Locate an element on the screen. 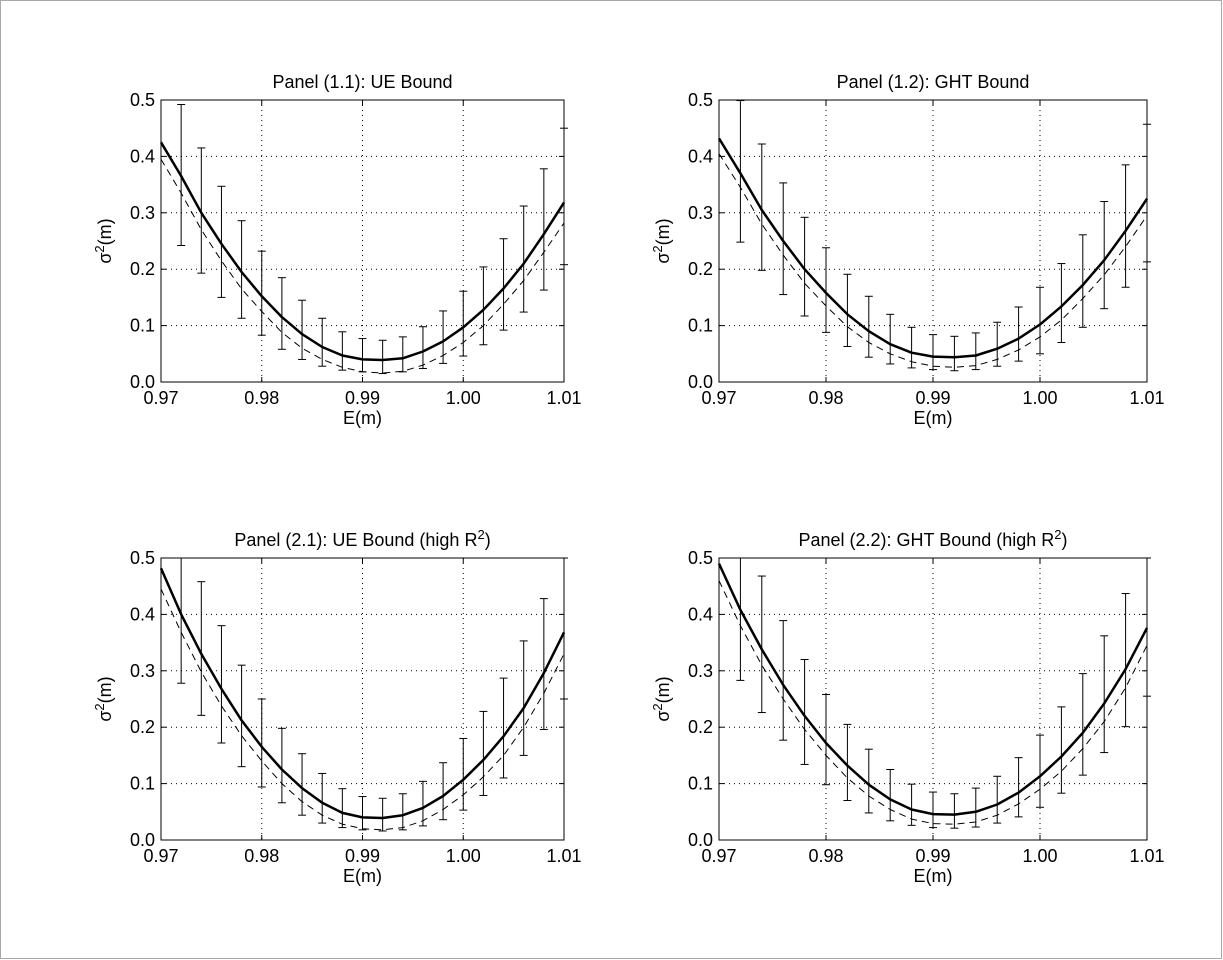 The height and width of the screenshot is (960, 1223). panel-title: Panel (2.1): UE Bound (high R2) is located at coordinates (362, 539).